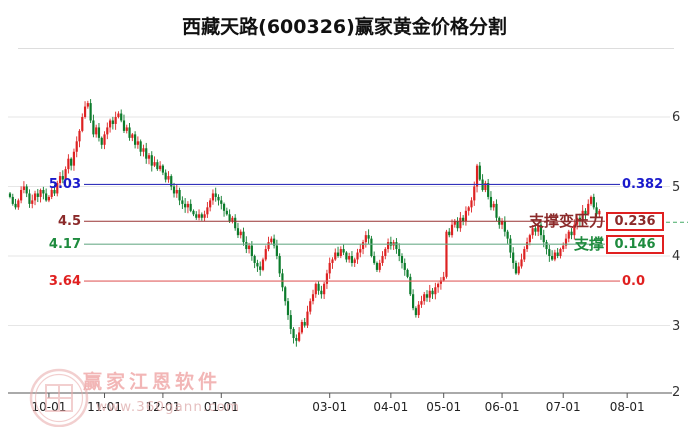 This screenshot has height=427, width=689. I want to click on y-axis-label-4: 4, so click(676, 256).